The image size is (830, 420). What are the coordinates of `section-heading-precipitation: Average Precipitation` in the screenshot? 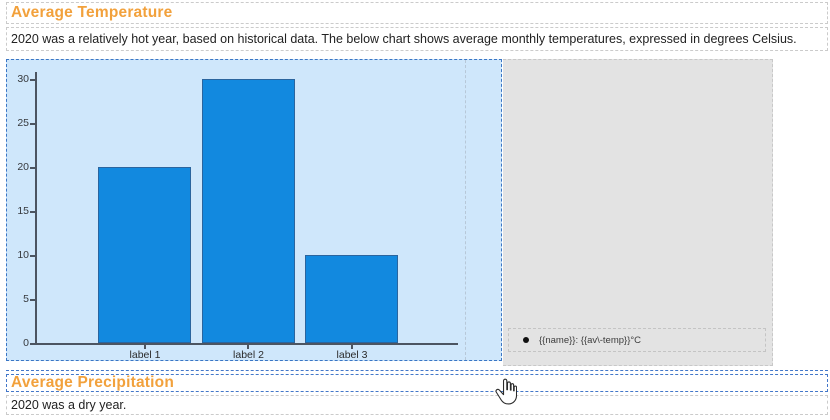 It's located at (92, 382).